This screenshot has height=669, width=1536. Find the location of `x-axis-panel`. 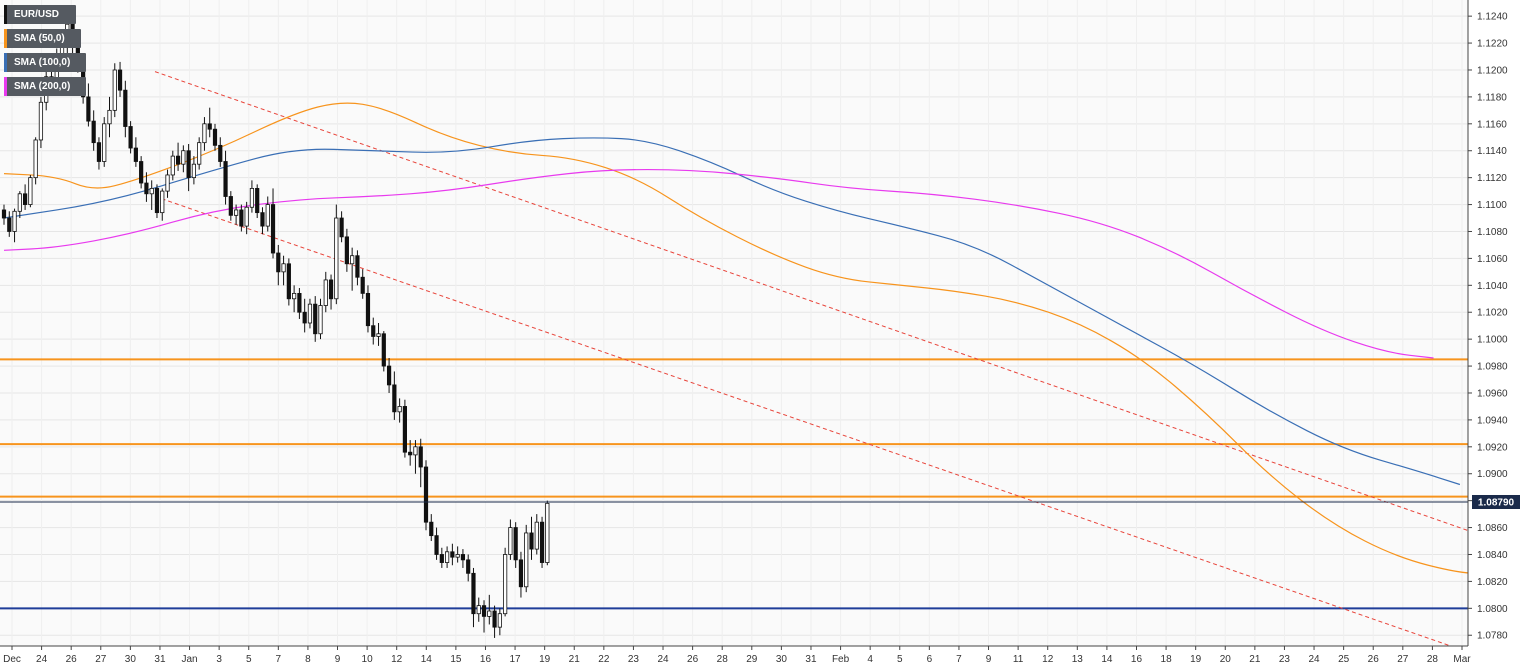

x-axis-panel is located at coordinates (734, 657).